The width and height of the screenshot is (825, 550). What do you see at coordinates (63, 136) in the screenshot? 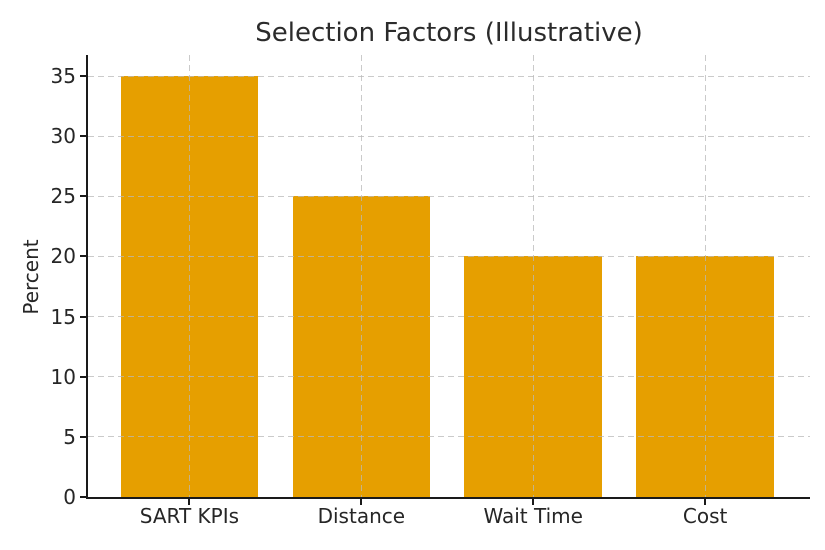
I see `y-tick-label: 30` at bounding box center [63, 136].